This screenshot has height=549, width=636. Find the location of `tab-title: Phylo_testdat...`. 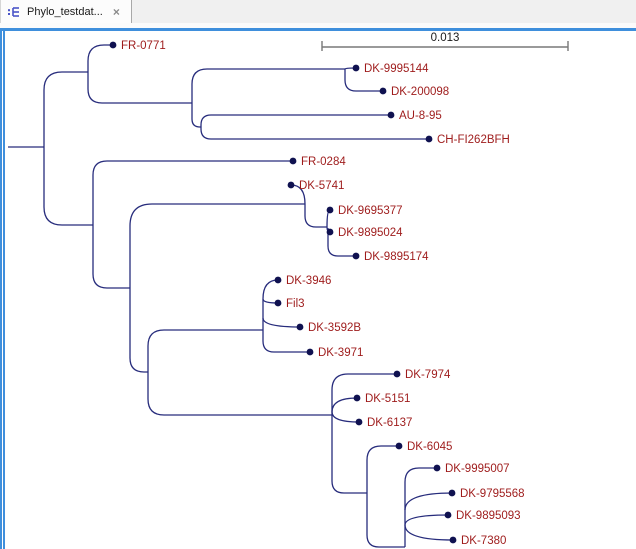

tab-title: Phylo_testdat... is located at coordinates (65, 11).